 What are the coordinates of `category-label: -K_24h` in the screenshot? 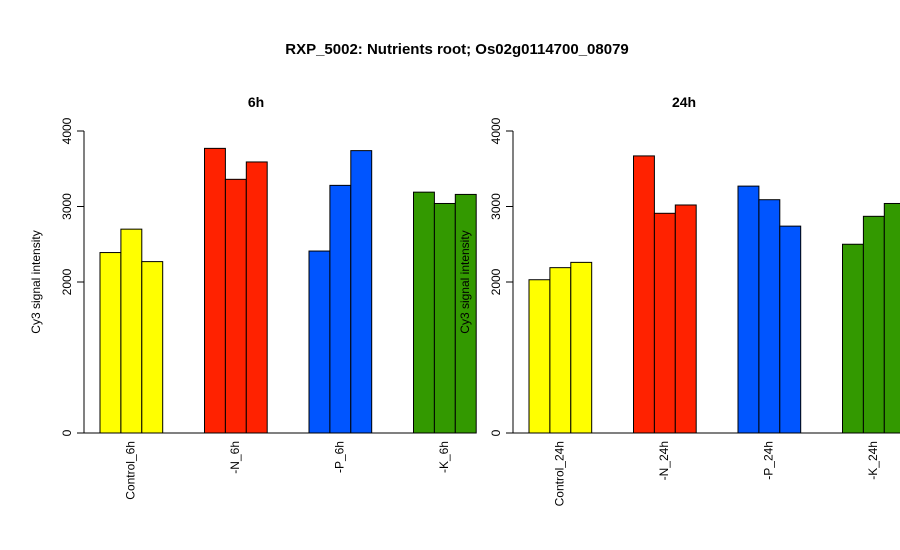 It's located at (873, 460).